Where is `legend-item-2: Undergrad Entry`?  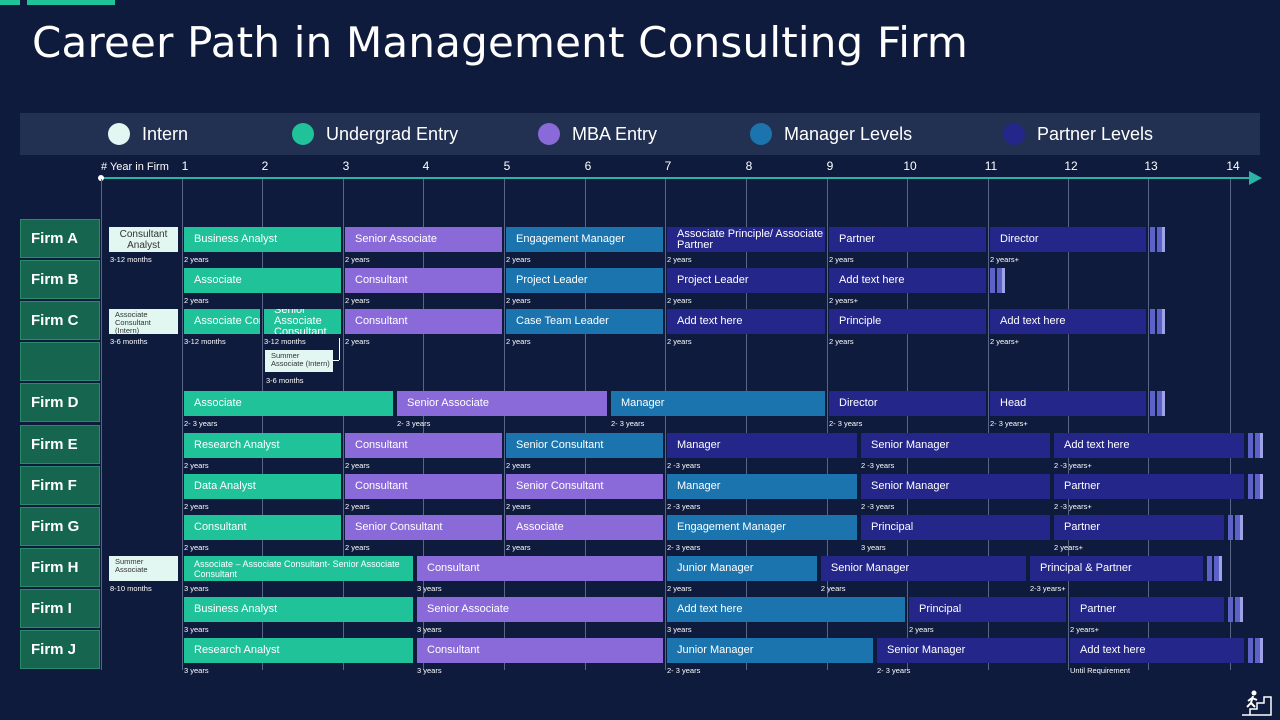 legend-item-2: Undergrad Entry is located at coordinates (375, 134).